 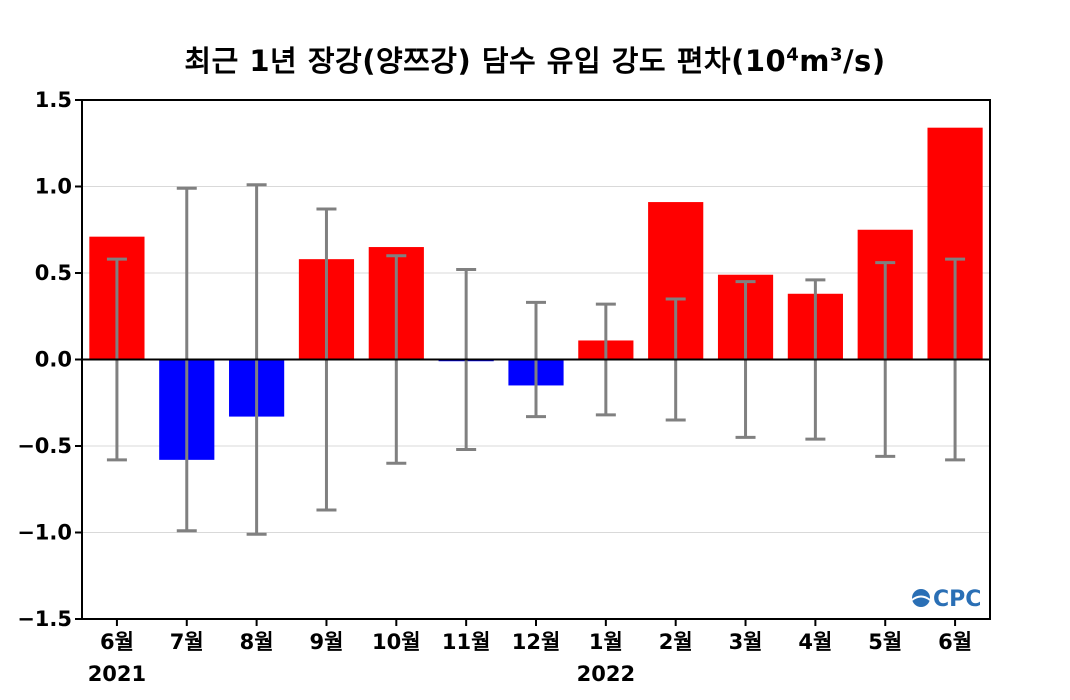 I want to click on x-tick-label: 11월, so click(x=466, y=642).